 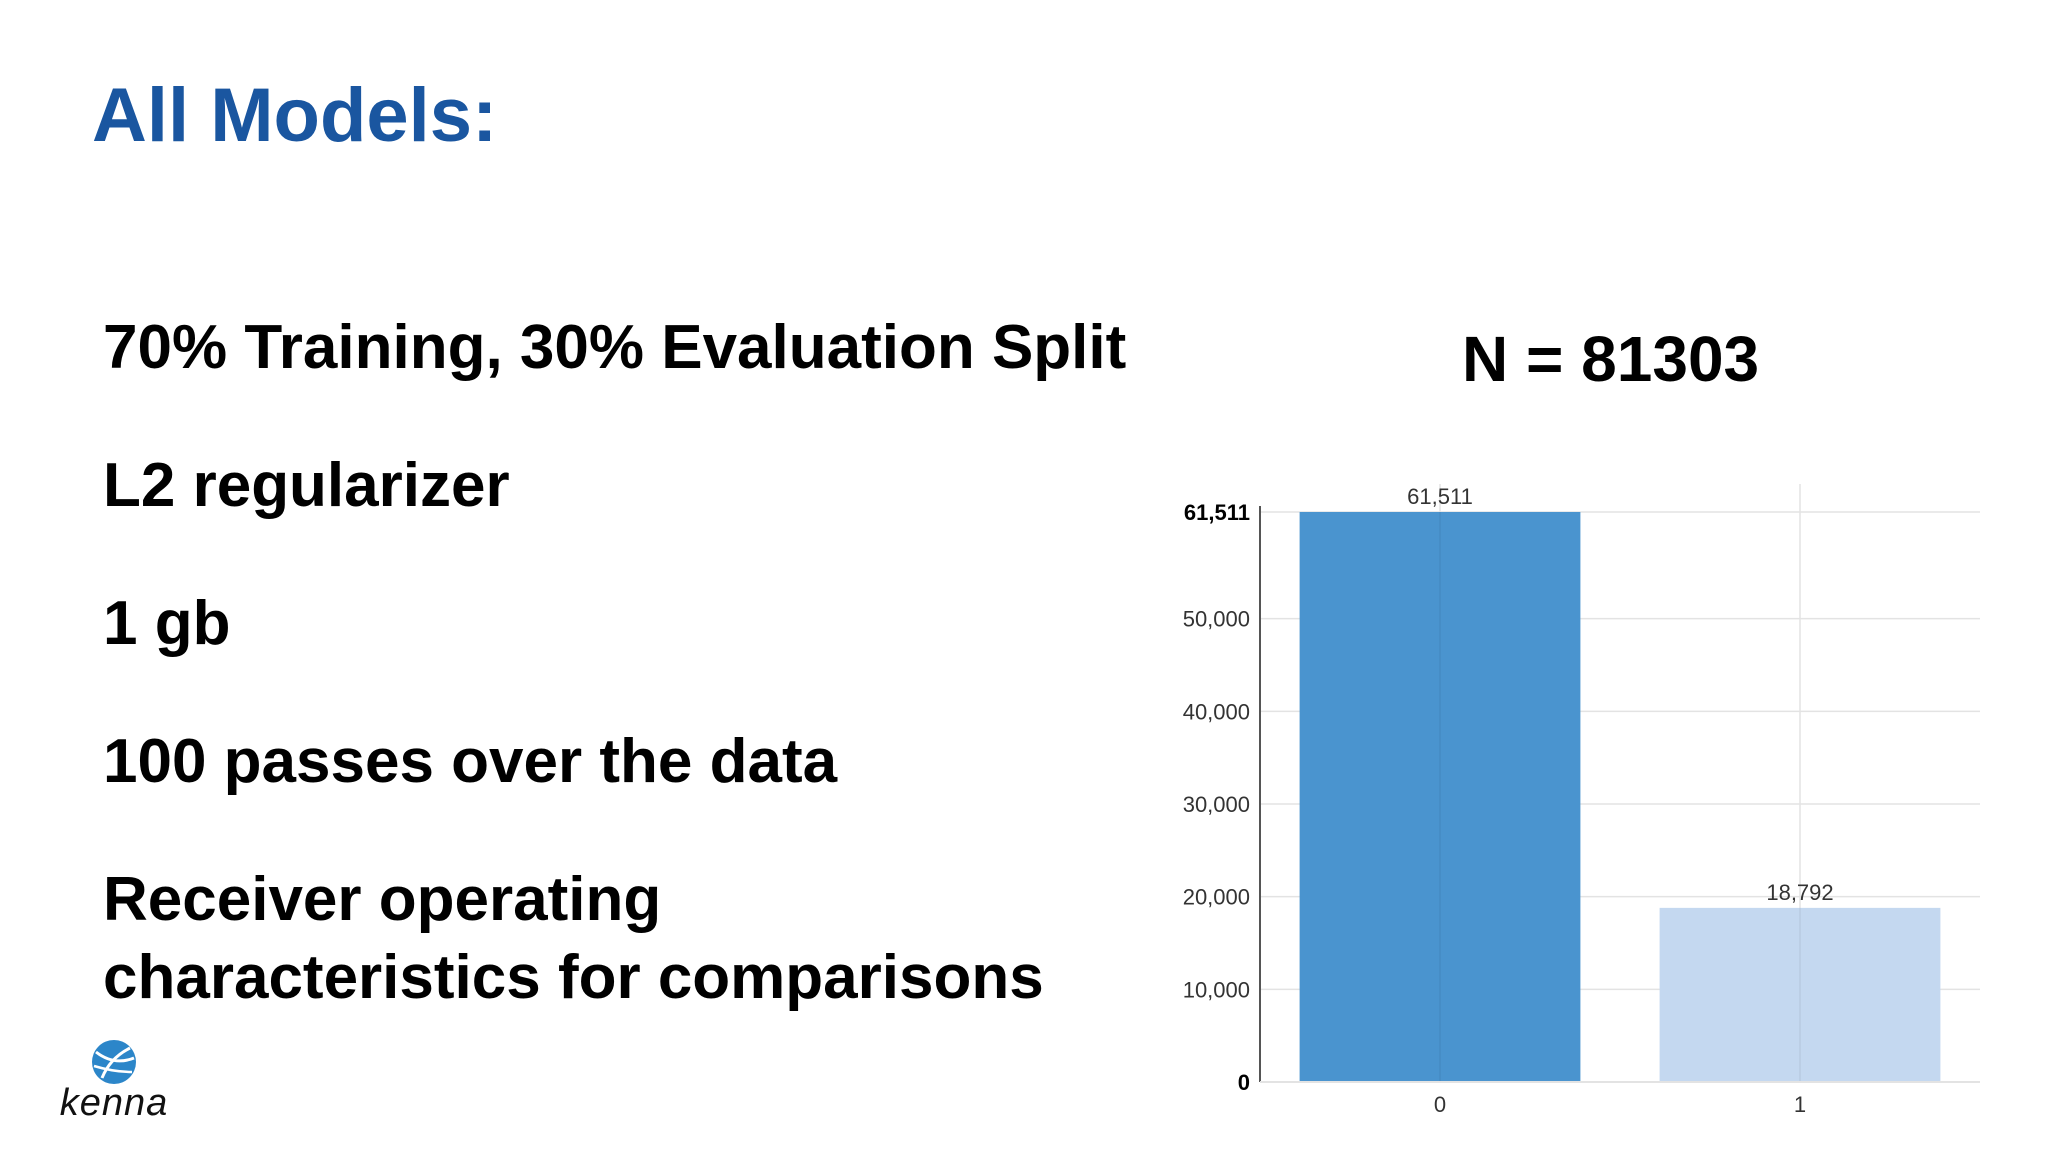 What do you see at coordinates (1216, 711) in the screenshot?
I see `y-tick-label: 40,000` at bounding box center [1216, 711].